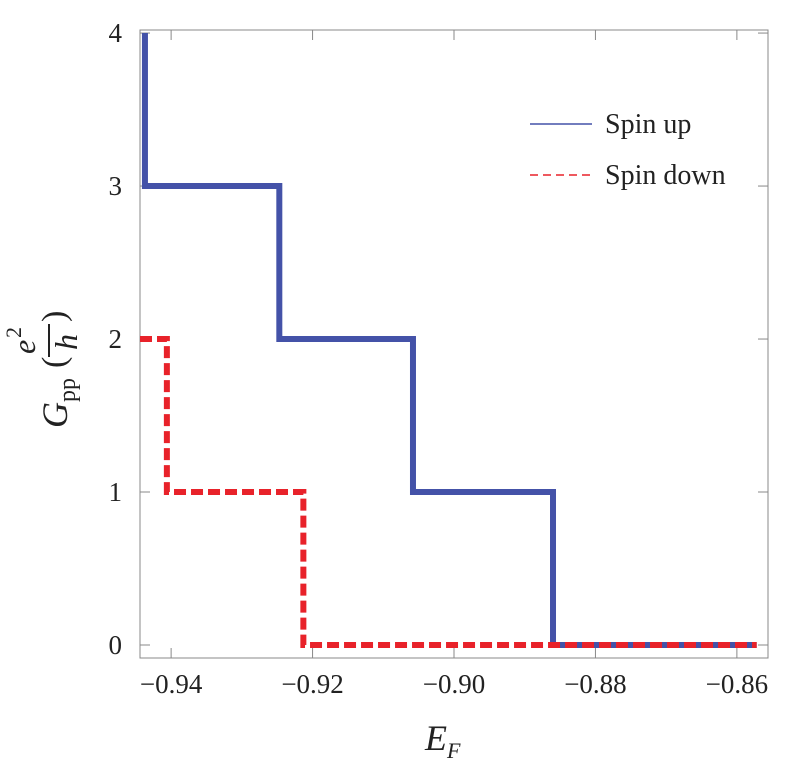  Describe the element at coordinates (312, 684) in the screenshot. I see `x-tick-label: −0.92` at that location.